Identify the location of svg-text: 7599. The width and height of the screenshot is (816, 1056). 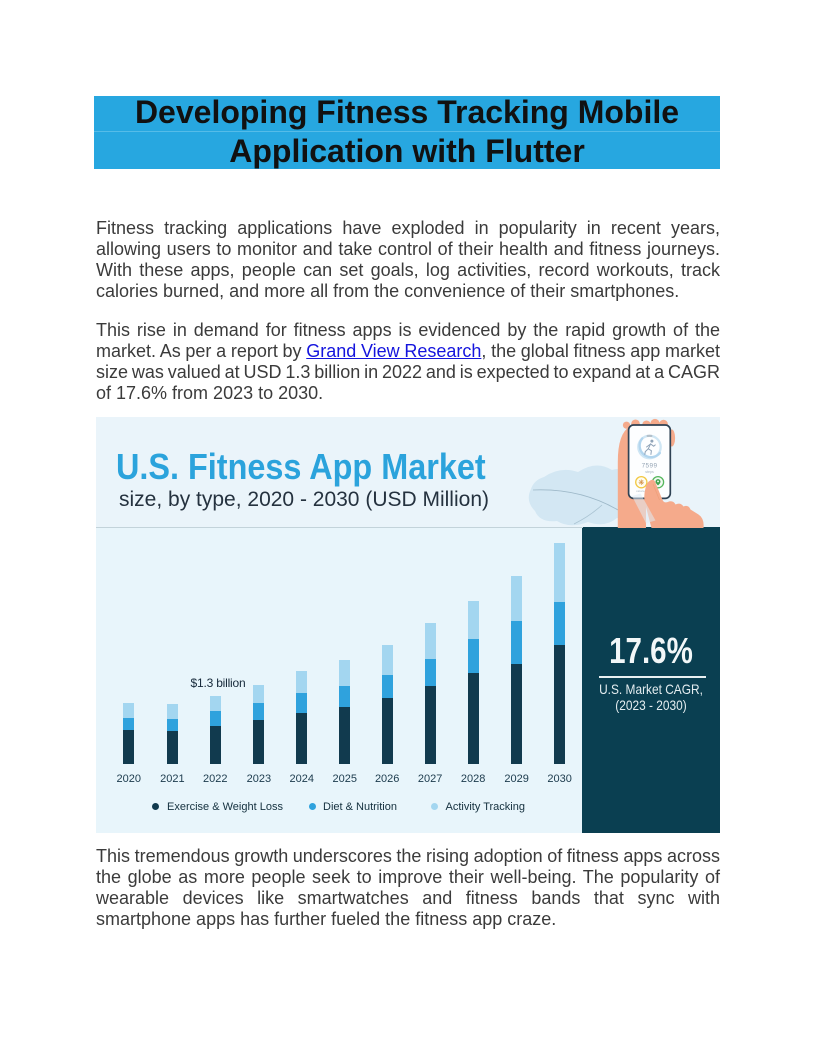
(650, 466).